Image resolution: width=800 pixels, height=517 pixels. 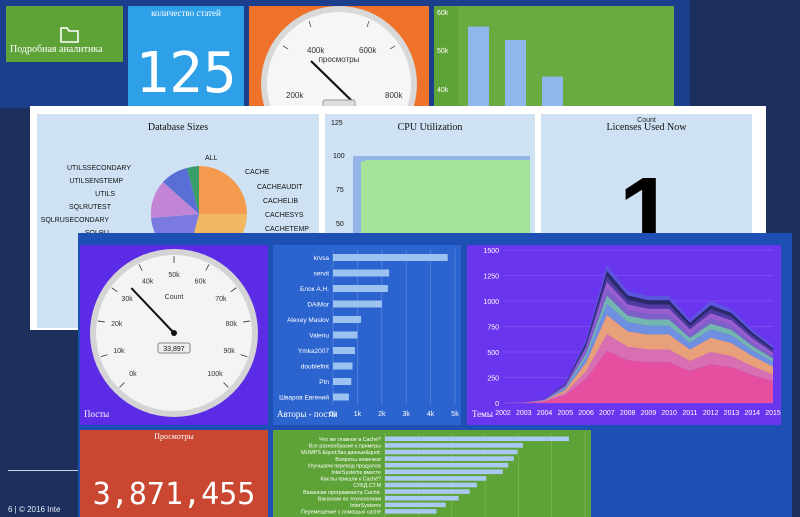 I want to click on questions-label: Перемещение с помощью caché, so click(x=341, y=513).